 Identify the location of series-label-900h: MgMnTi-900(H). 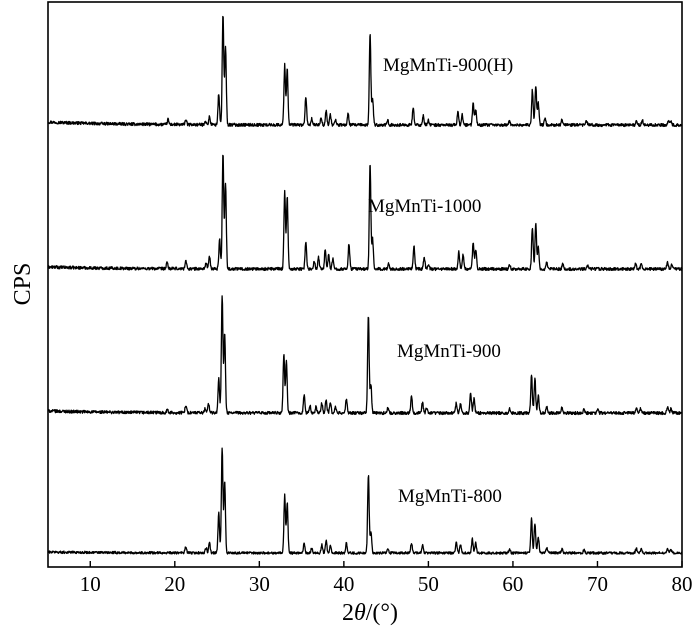
(448, 65).